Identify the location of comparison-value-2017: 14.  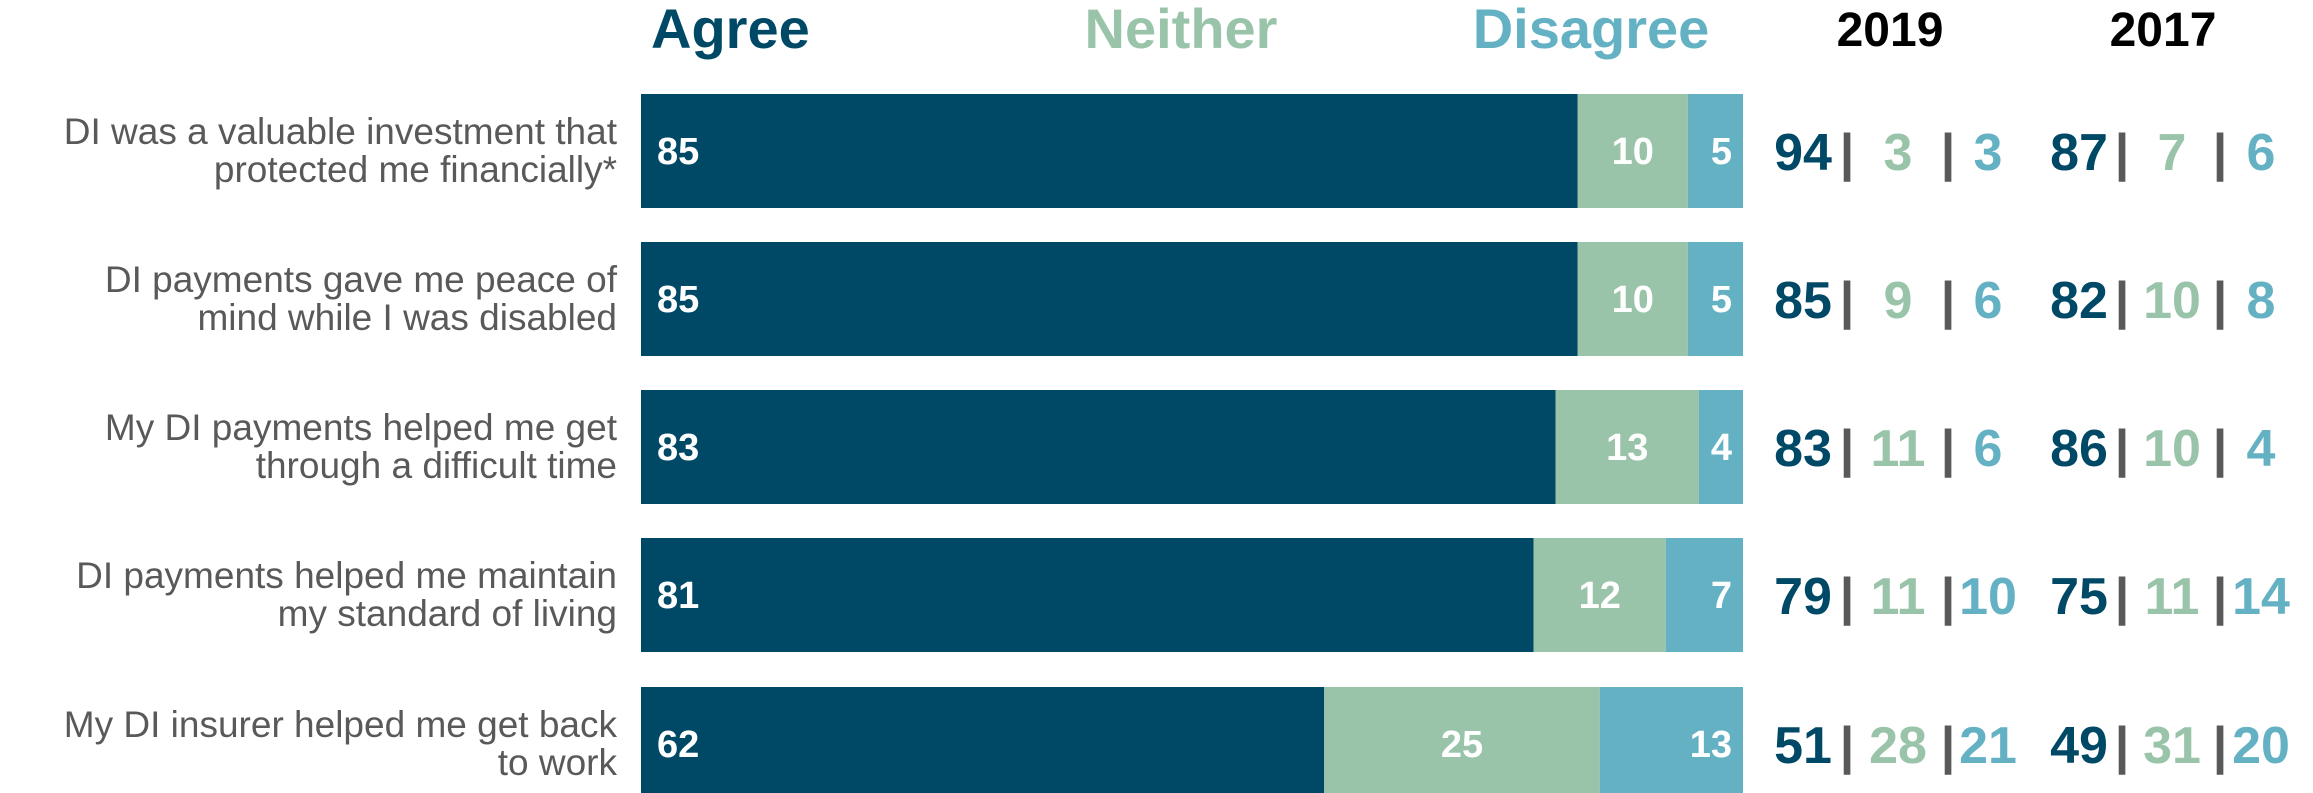
(2261, 597).